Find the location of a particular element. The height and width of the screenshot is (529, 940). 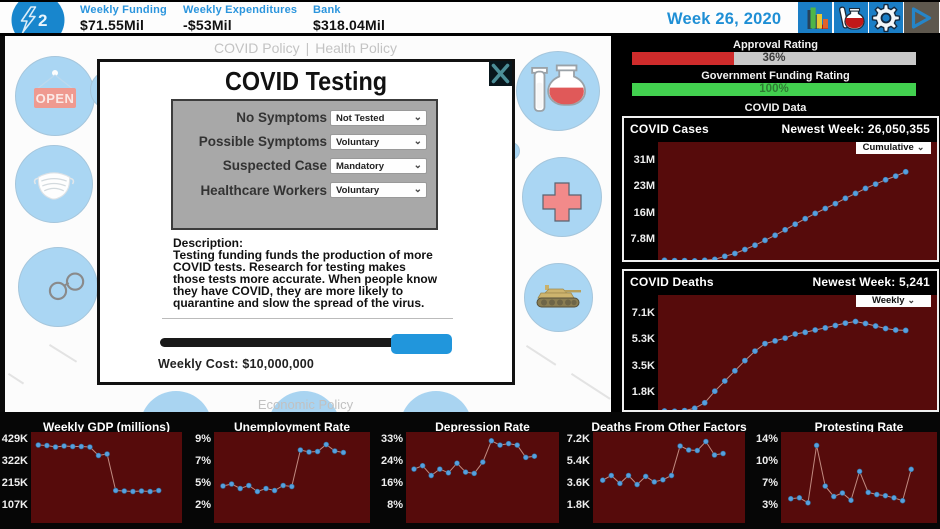

svg-text: OPEN is located at coordinates (55, 98).